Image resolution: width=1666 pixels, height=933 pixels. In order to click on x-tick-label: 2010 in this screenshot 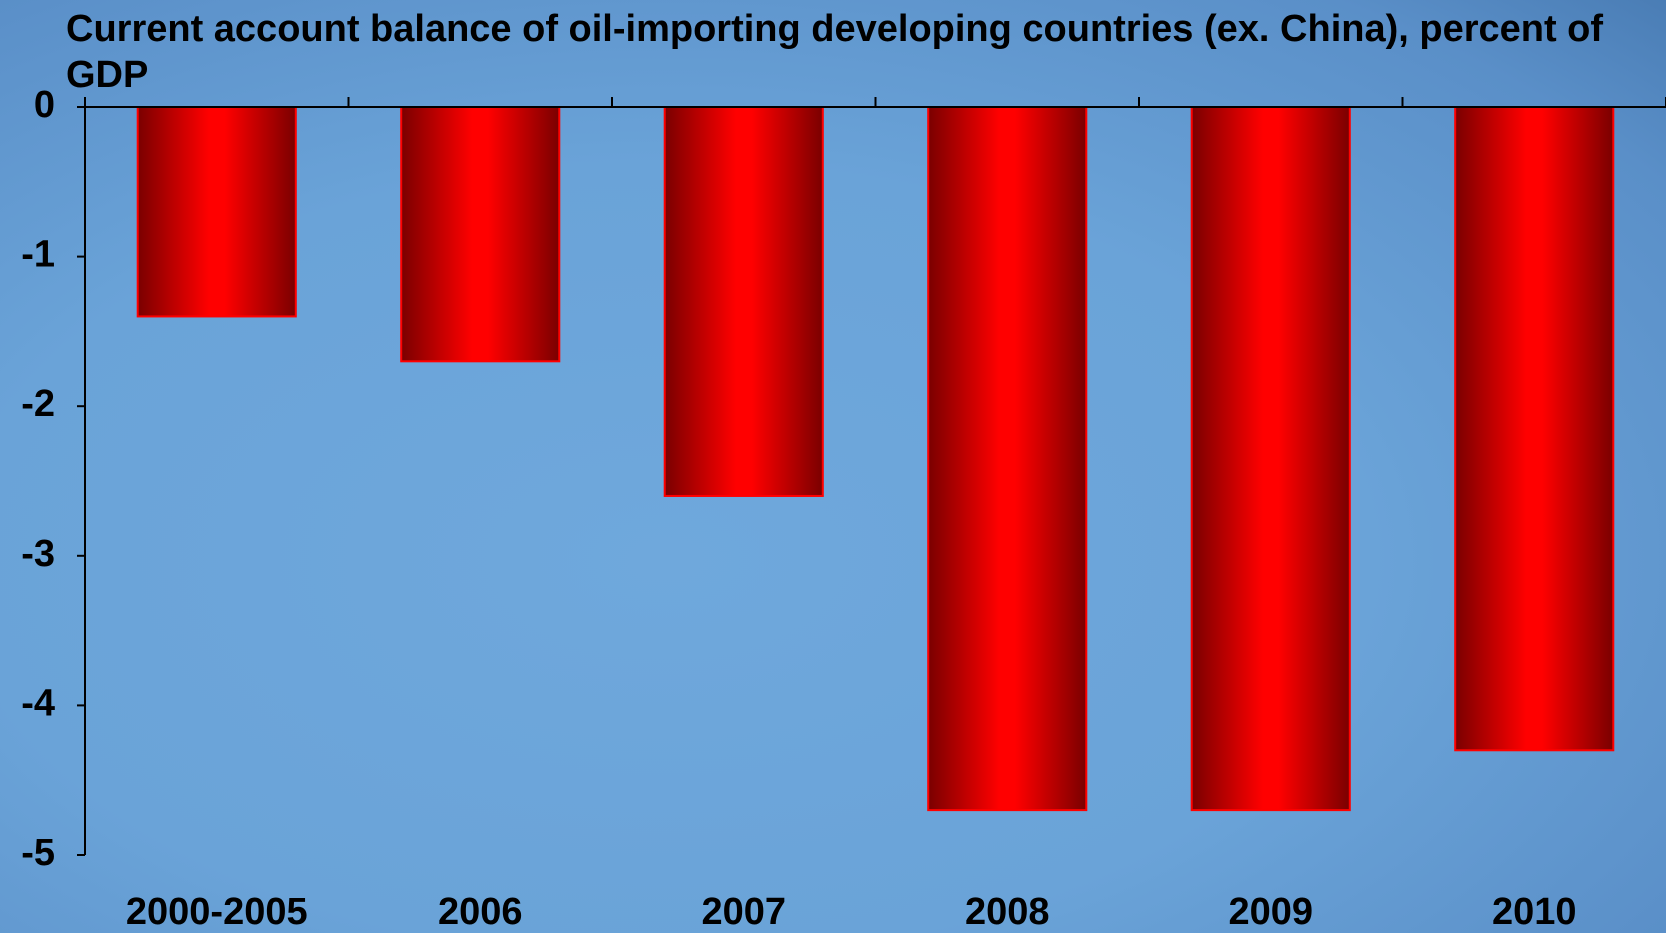, I will do `click(1534, 912)`.